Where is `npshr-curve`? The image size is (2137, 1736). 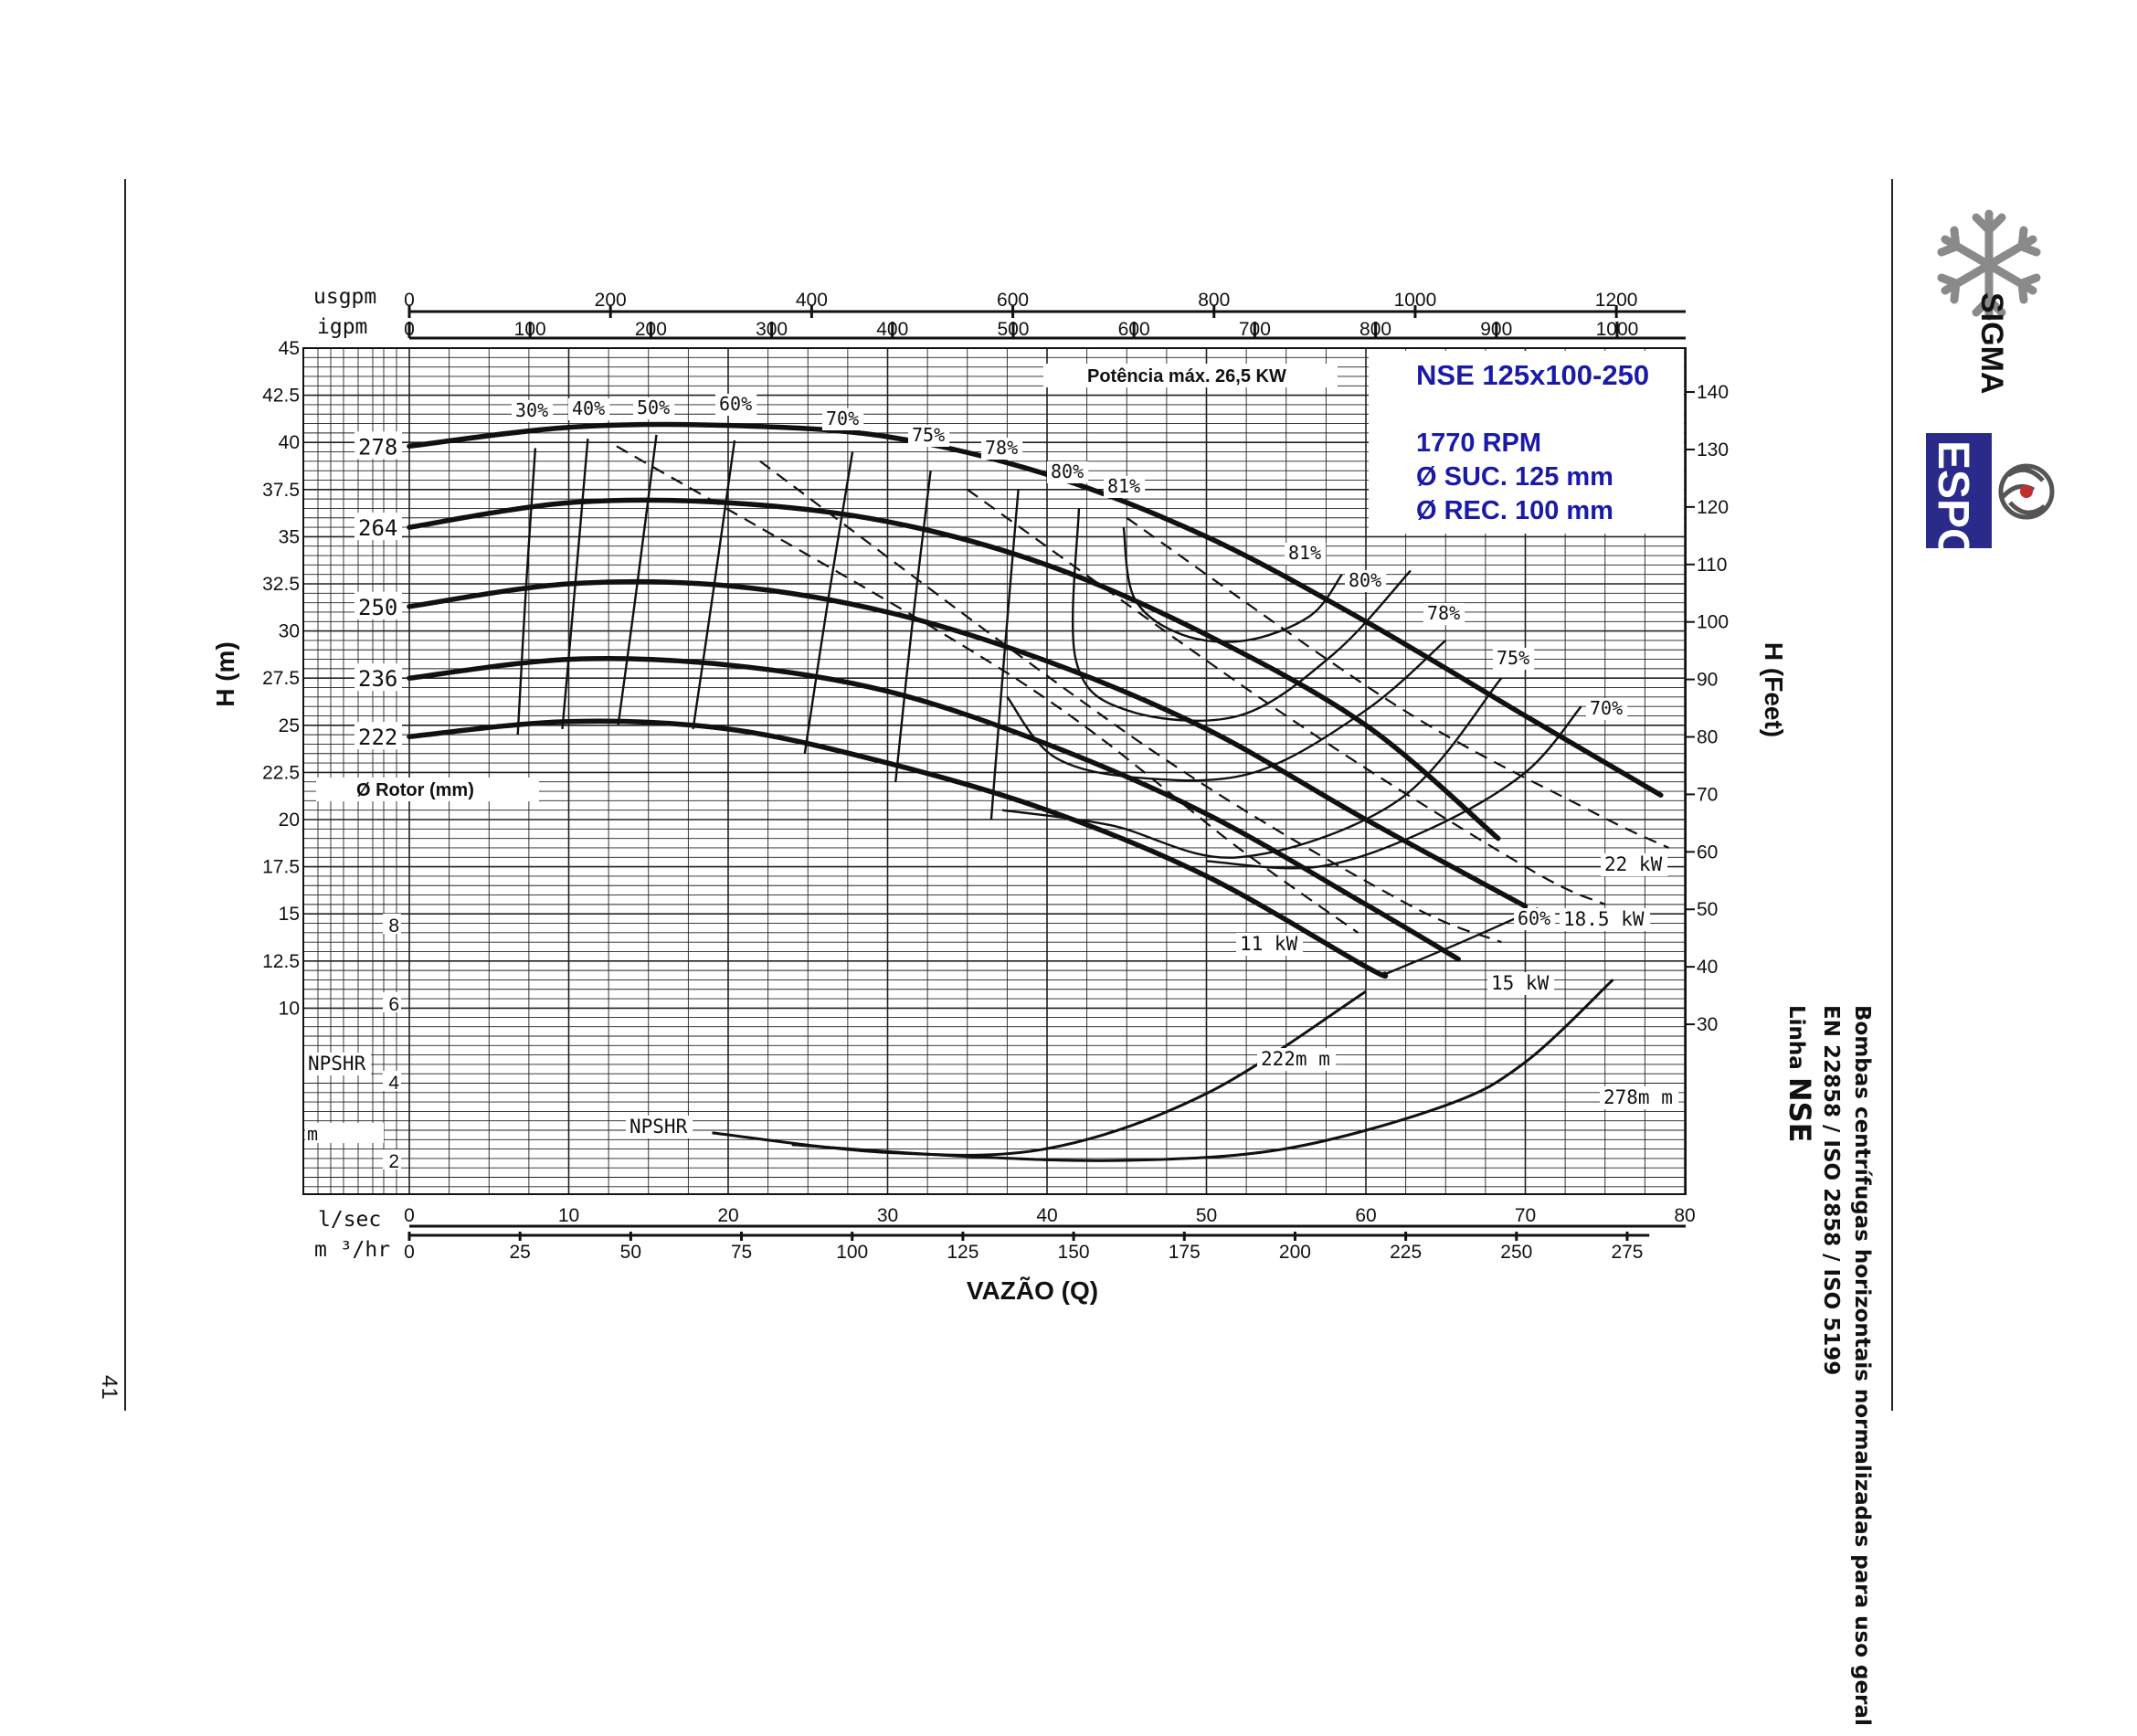 npshr-curve is located at coordinates (1039, 1073).